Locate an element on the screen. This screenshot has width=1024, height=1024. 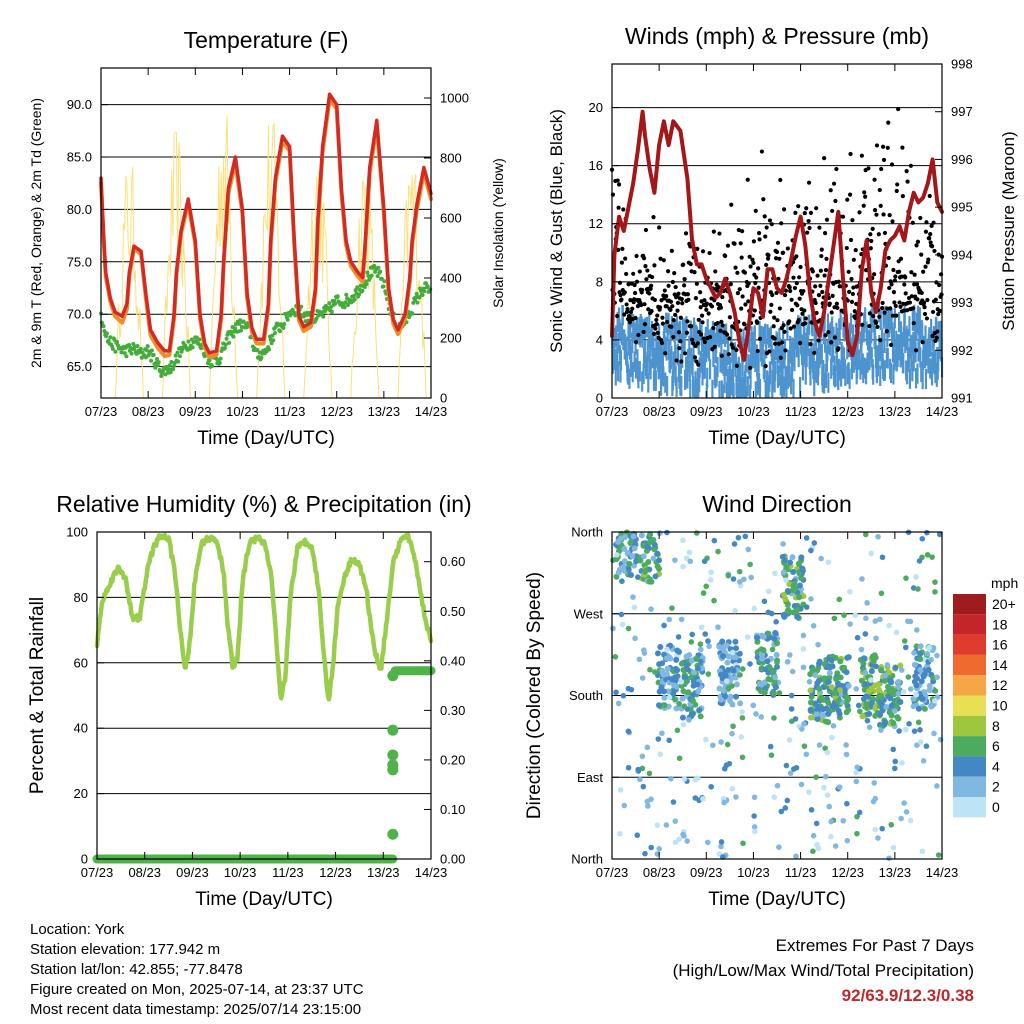
y-tick-label: 80.0 is located at coordinates (79, 209).